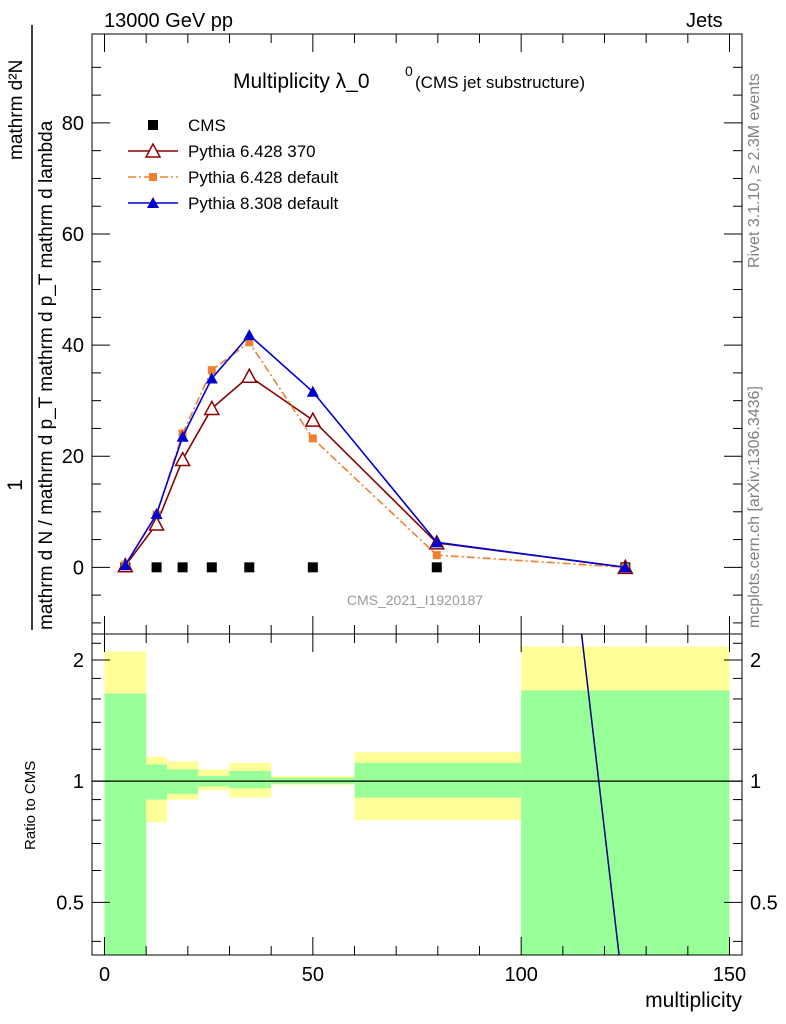 This screenshot has height=1024, width=786. I want to click on ratio-y-tick-label: 2, so click(78, 661).